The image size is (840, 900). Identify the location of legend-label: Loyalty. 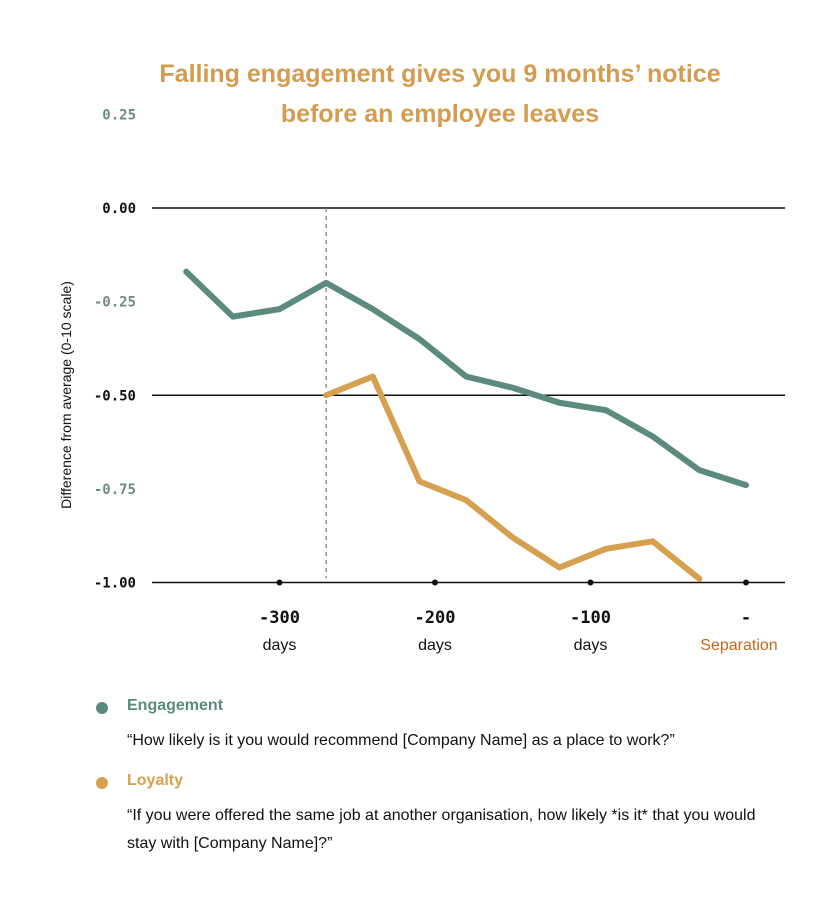
(155, 780).